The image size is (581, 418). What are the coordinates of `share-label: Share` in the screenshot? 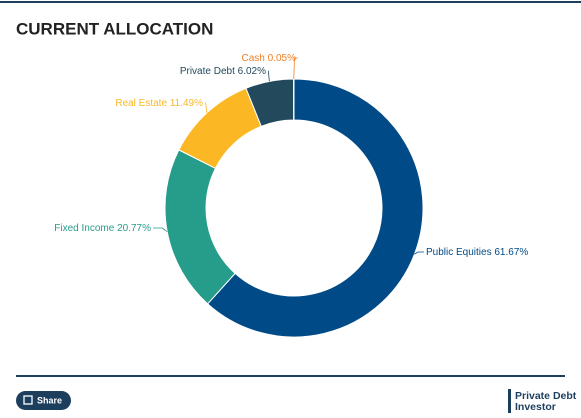 It's located at (49, 400).